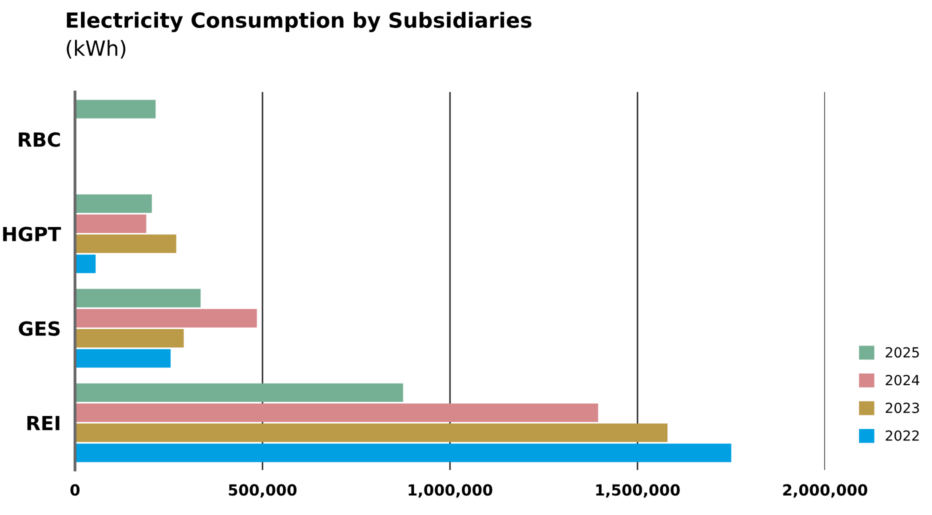 The height and width of the screenshot is (515, 932). What do you see at coordinates (902, 408) in the screenshot?
I see `legend-label: 2023` at bounding box center [902, 408].